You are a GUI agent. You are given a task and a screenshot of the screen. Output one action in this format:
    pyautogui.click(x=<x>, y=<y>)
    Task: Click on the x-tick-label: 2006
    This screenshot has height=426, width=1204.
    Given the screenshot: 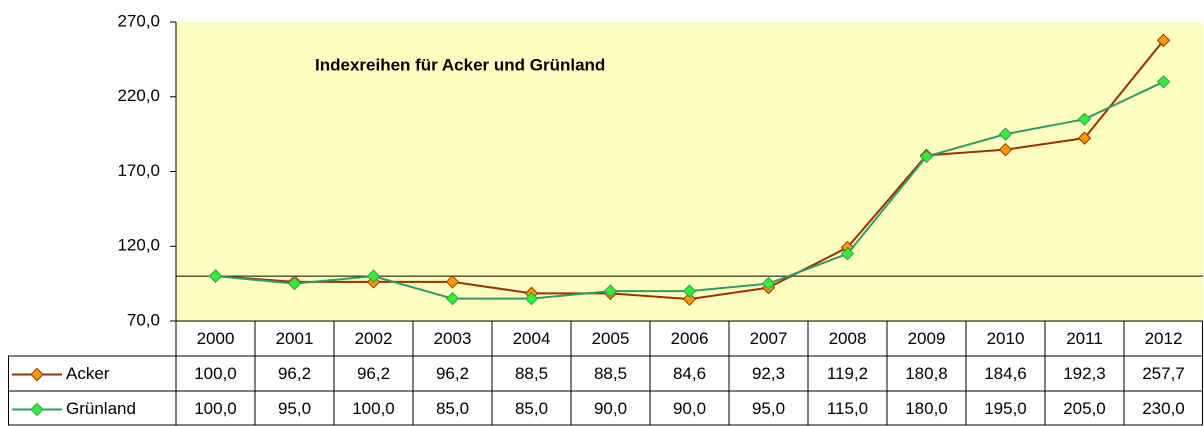 What is the action you would take?
    pyautogui.click(x=690, y=338)
    